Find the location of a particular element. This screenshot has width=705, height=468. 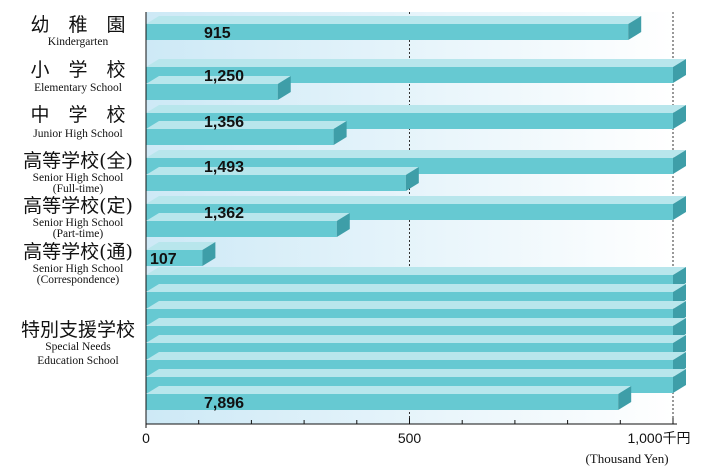

value-label-5: 107 is located at coordinates (163, 259).